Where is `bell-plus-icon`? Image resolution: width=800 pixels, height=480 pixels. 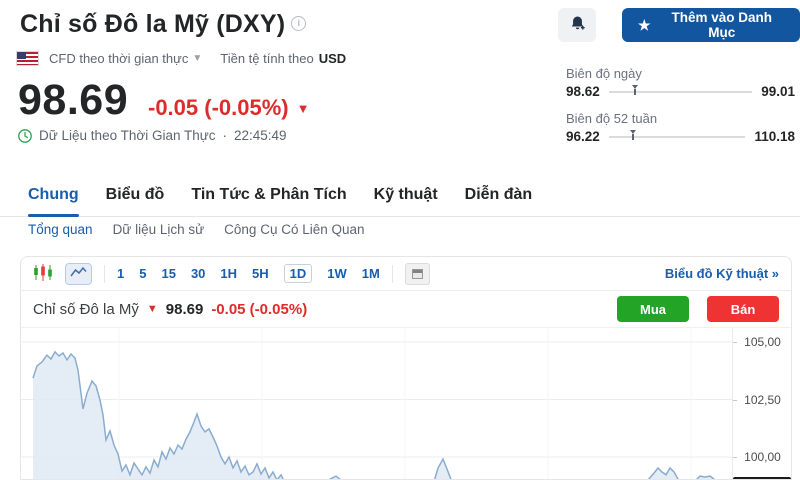
bell-plus-icon is located at coordinates (577, 25).